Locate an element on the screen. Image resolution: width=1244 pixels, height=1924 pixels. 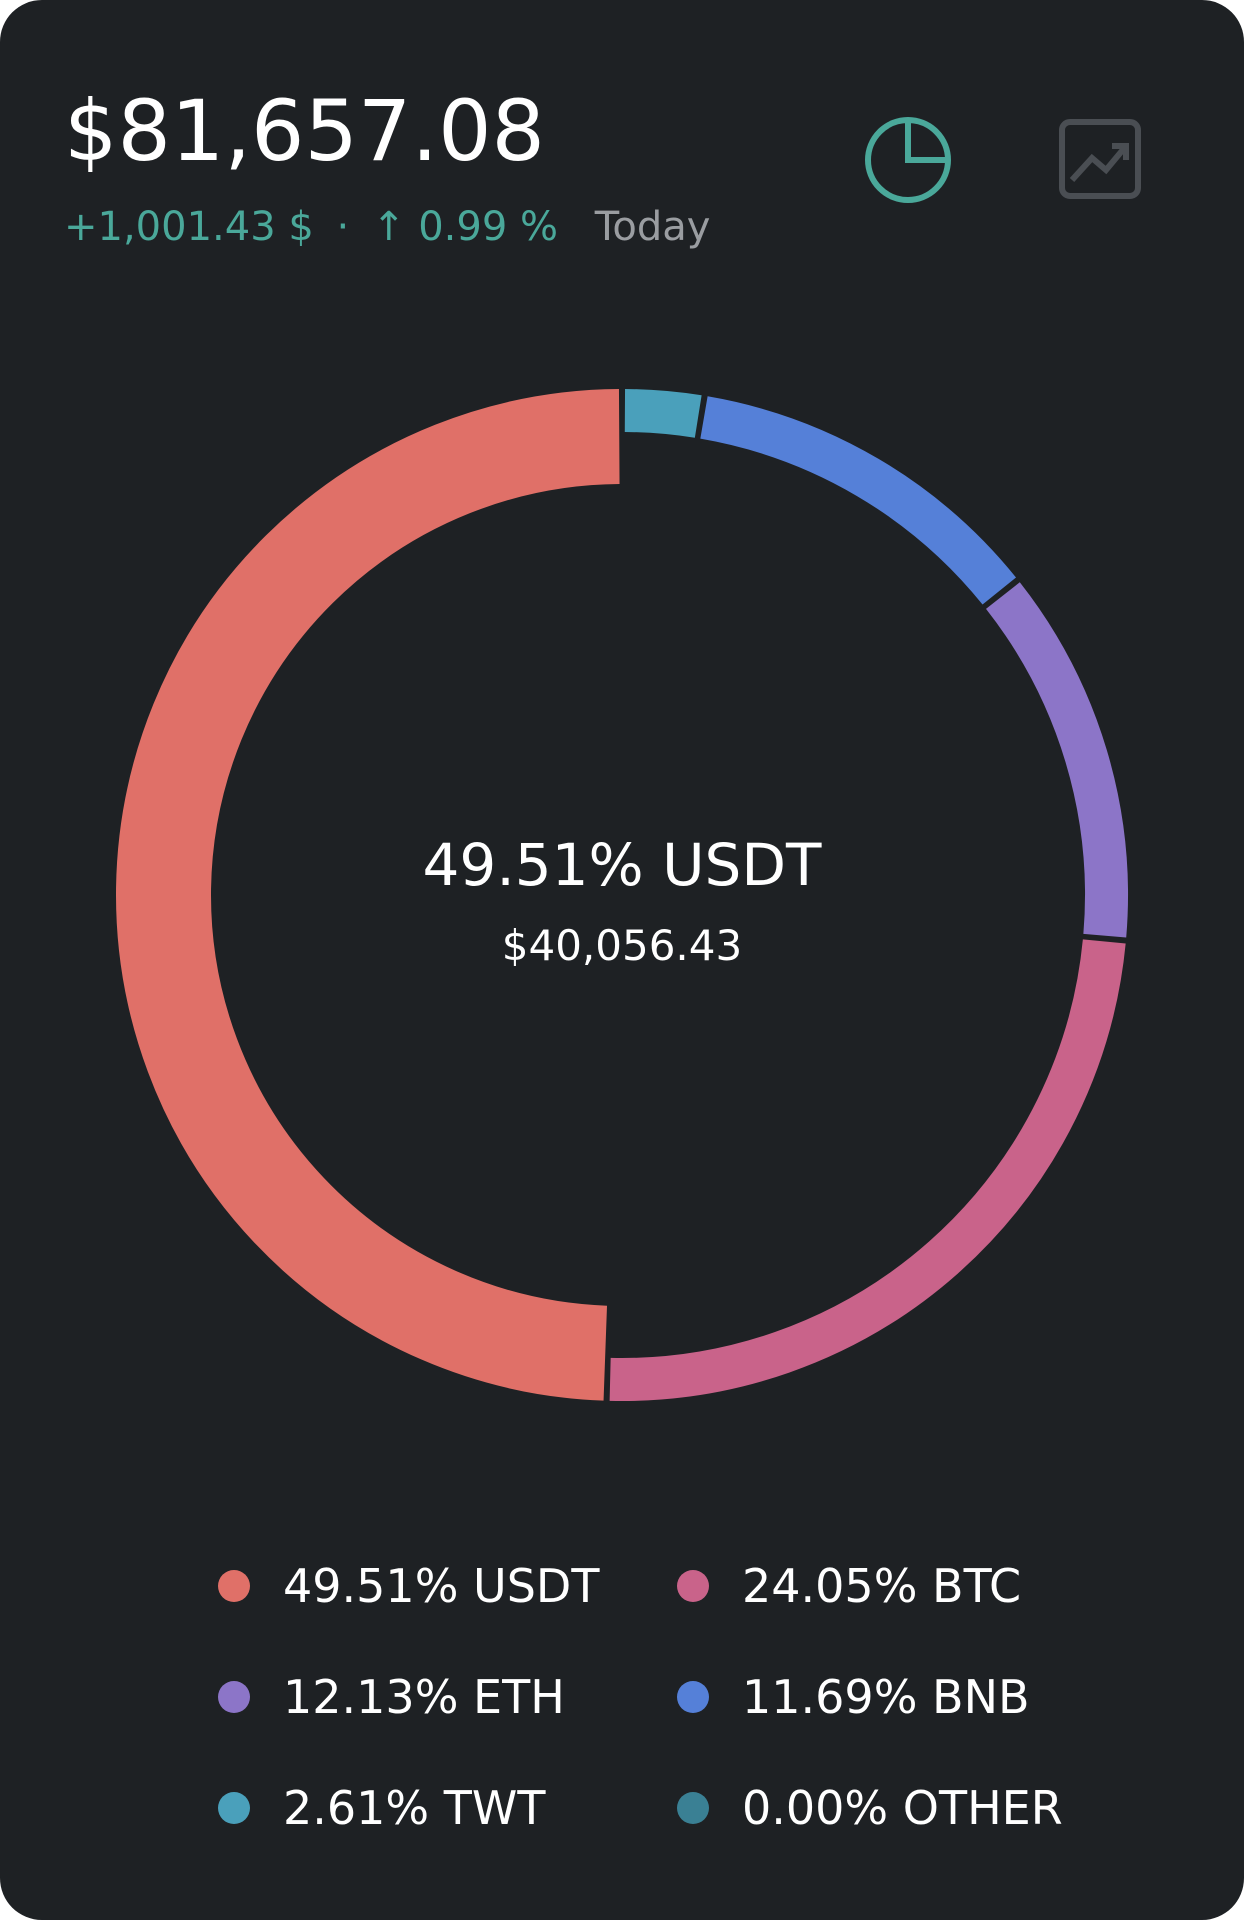
legend-percent: 0.00% is located at coordinates (815, 1808).